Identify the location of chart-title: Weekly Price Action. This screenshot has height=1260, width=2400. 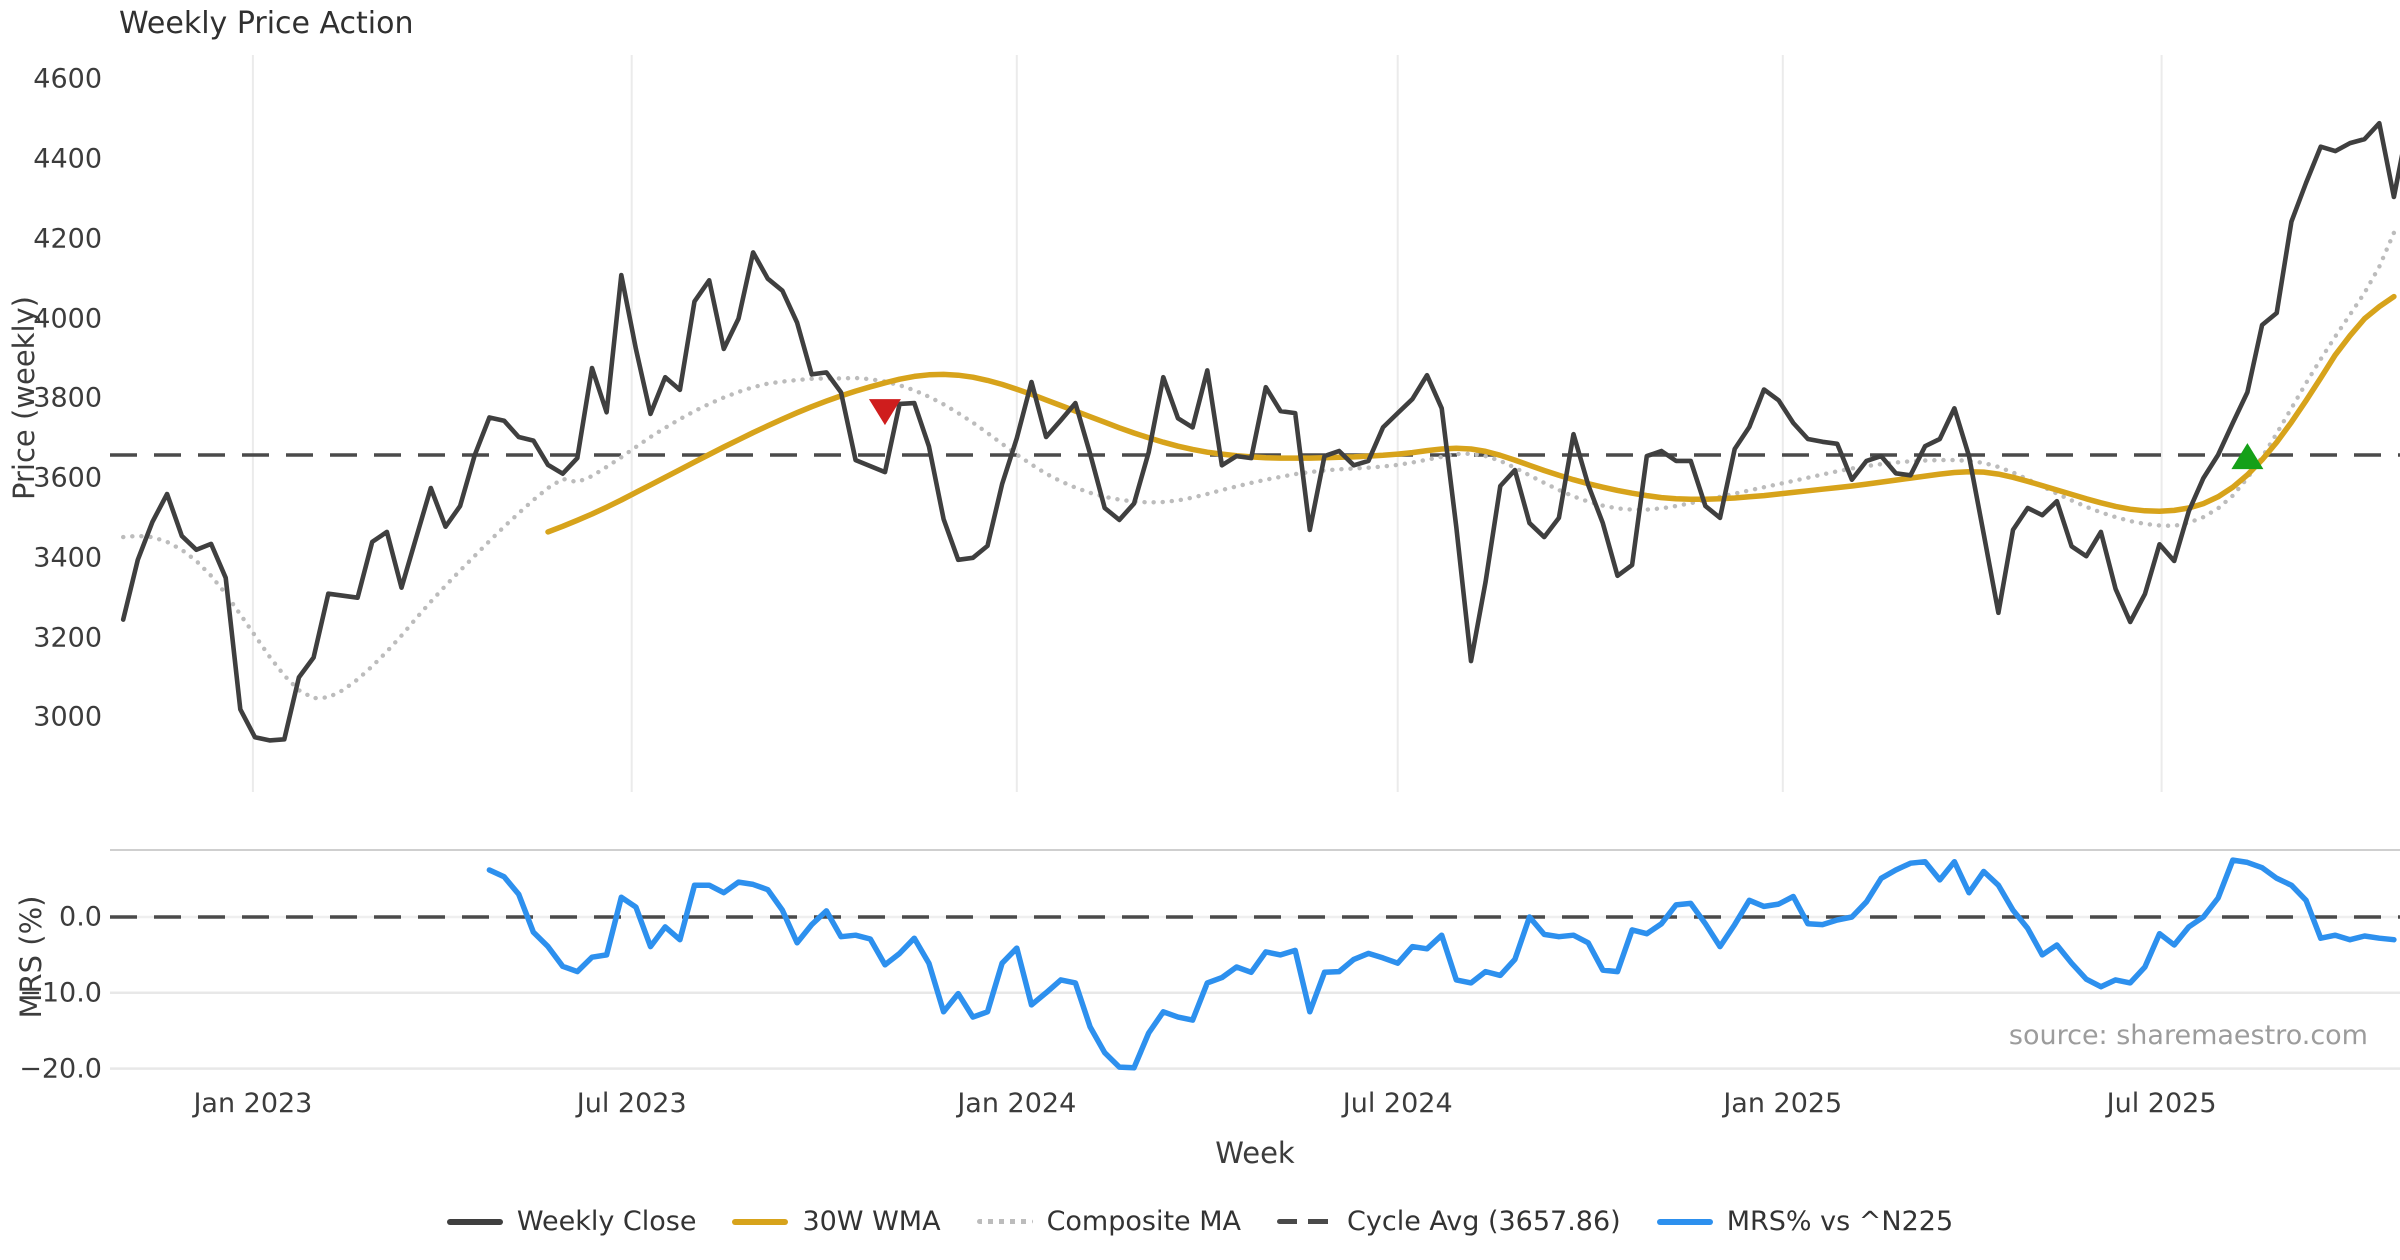
(266, 23).